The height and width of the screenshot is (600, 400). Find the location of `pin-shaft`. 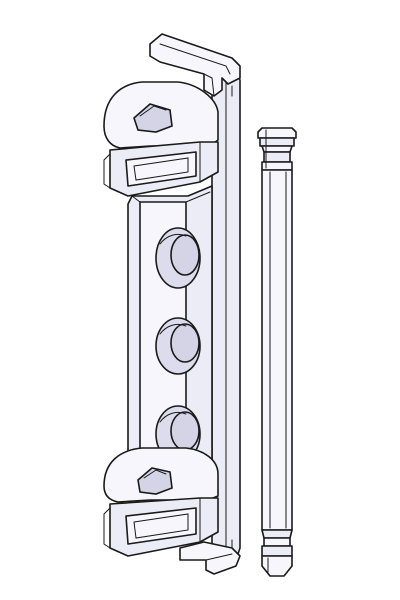

pin-shaft is located at coordinates (277, 350).